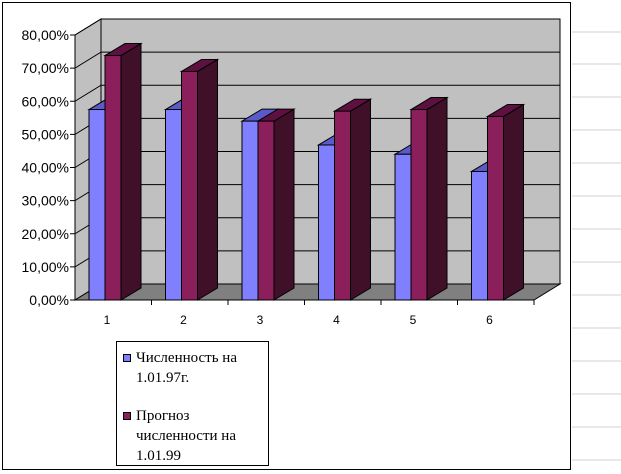  Describe the element at coordinates (489, 320) in the screenshot. I see `x-axis-tick-label: 6` at that location.